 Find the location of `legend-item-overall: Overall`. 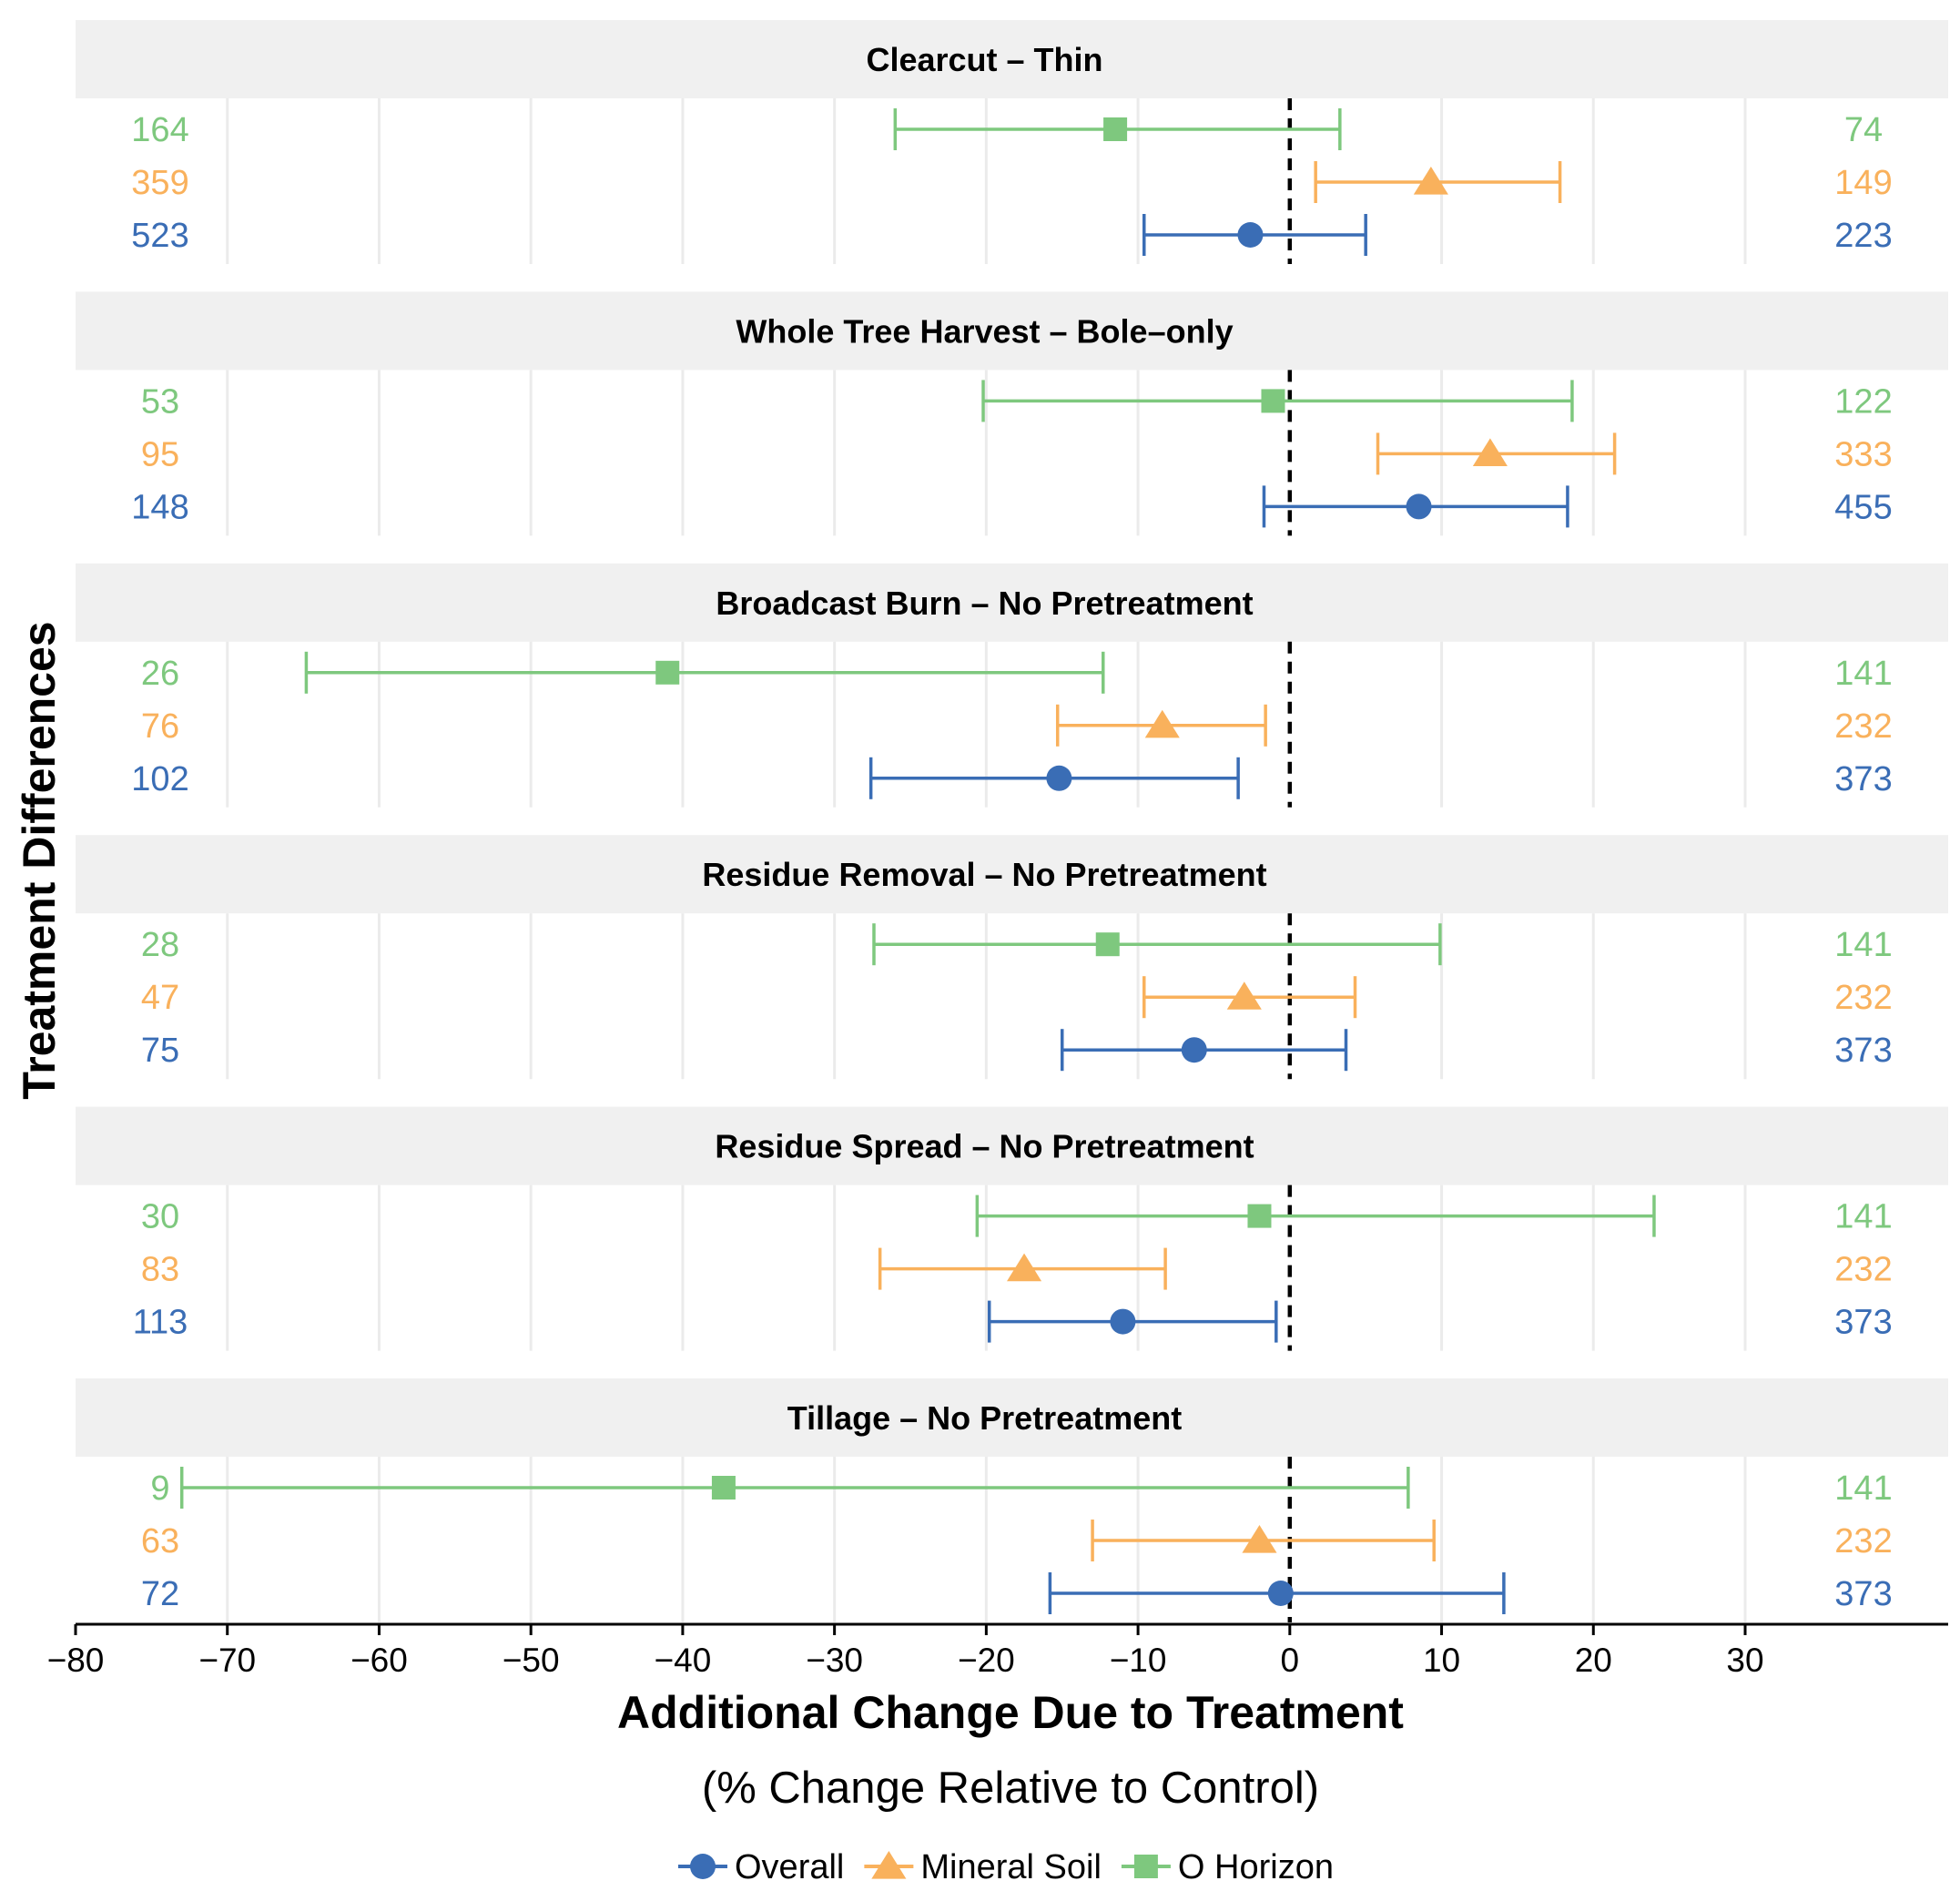

legend-item-overall: Overall is located at coordinates (761, 1867).